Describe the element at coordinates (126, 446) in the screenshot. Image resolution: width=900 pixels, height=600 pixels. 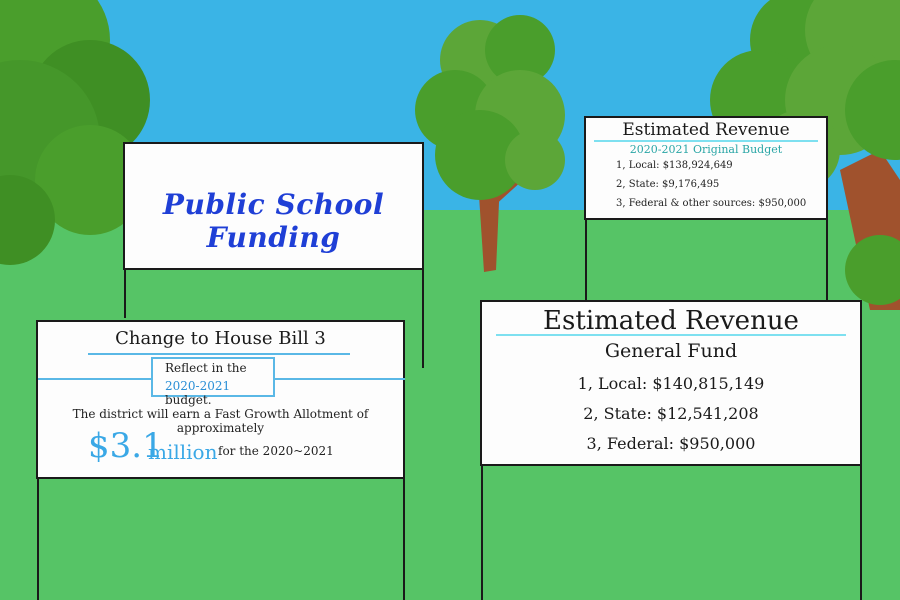
I see `allotment-amount: $3.1` at that location.